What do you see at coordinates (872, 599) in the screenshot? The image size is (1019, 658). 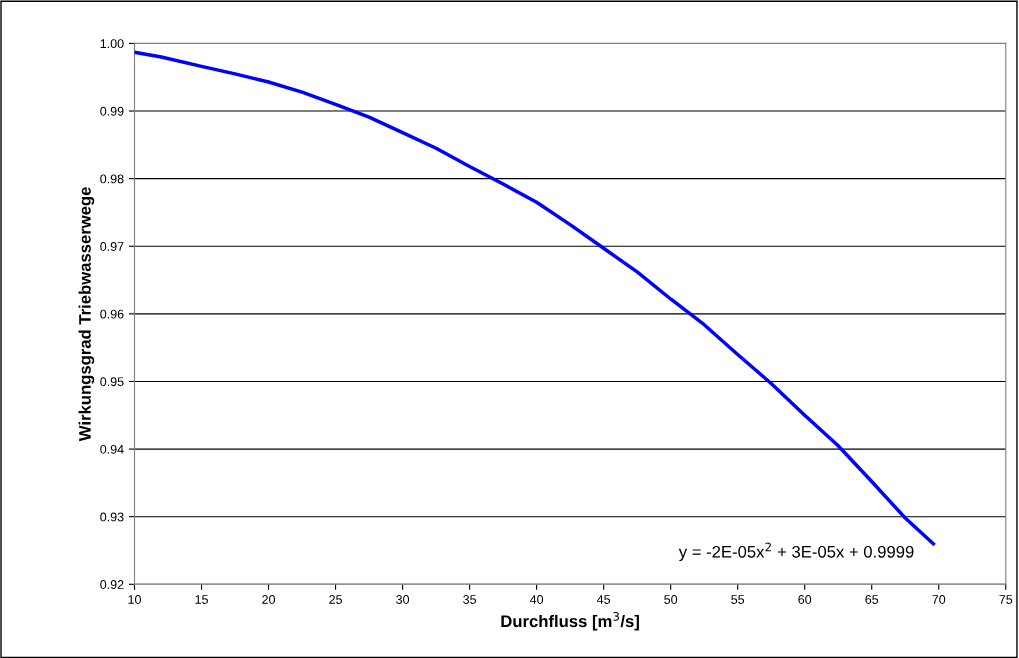 I see `x-tick-label: 65` at bounding box center [872, 599].